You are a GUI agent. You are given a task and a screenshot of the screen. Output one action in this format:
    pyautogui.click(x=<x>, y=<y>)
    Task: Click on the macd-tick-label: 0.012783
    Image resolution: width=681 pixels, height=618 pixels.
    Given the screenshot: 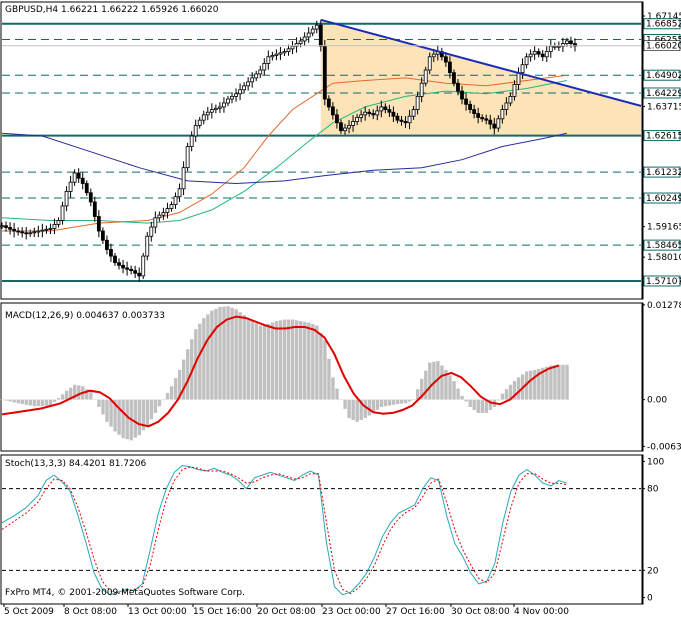 What is the action you would take?
    pyautogui.click(x=664, y=306)
    